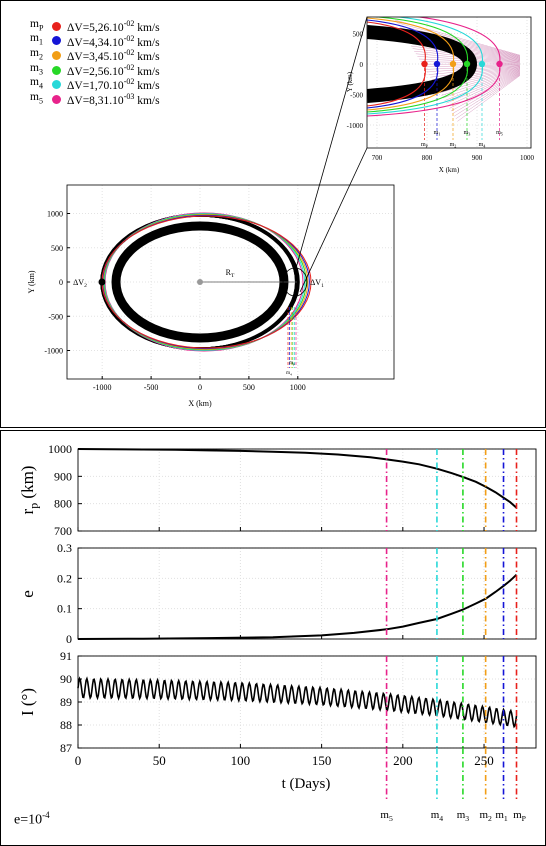 This screenshot has width=546, height=846. What do you see at coordinates (427, 158) in the screenshot?
I see `zoom-xtick-main: 800` at bounding box center [427, 158].